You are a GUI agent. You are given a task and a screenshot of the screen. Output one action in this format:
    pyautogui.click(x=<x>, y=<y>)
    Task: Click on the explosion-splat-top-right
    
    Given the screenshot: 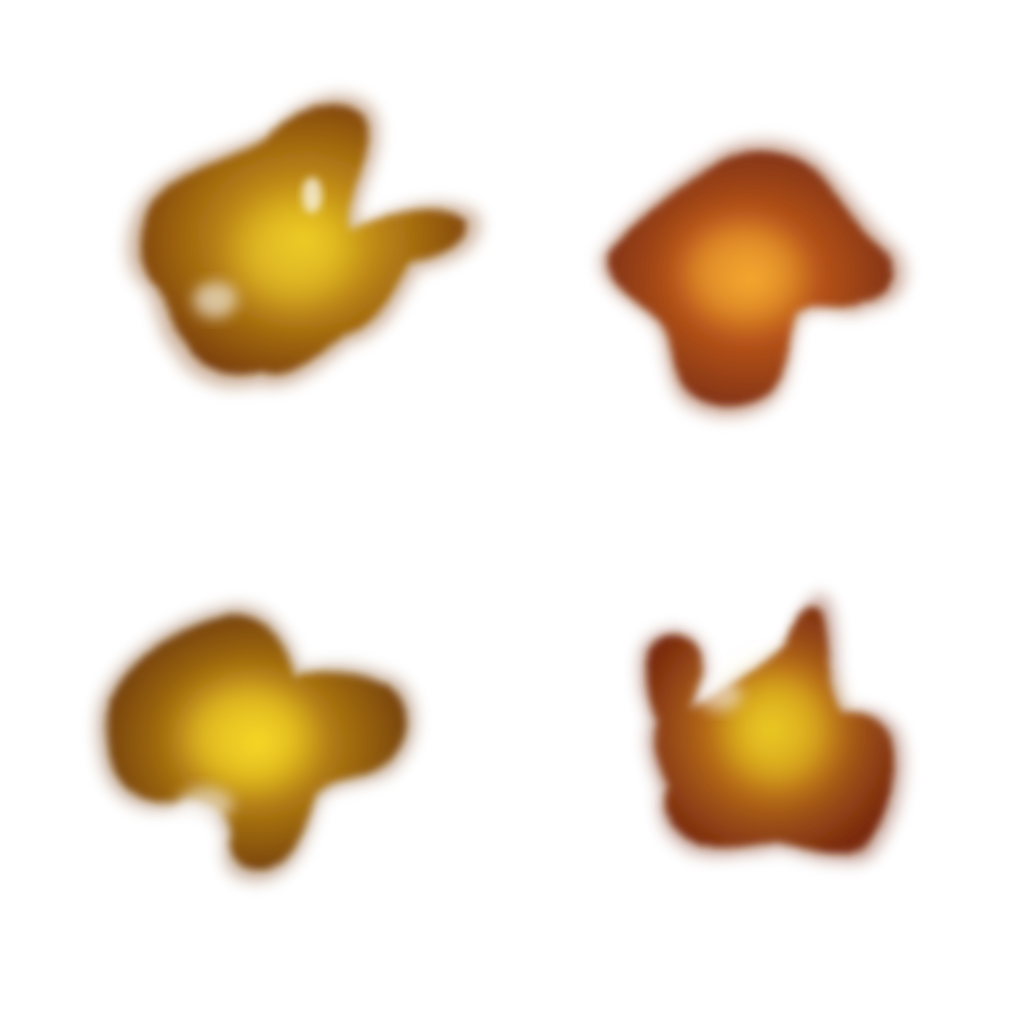 What is the action you would take?
    pyautogui.click(x=753, y=278)
    